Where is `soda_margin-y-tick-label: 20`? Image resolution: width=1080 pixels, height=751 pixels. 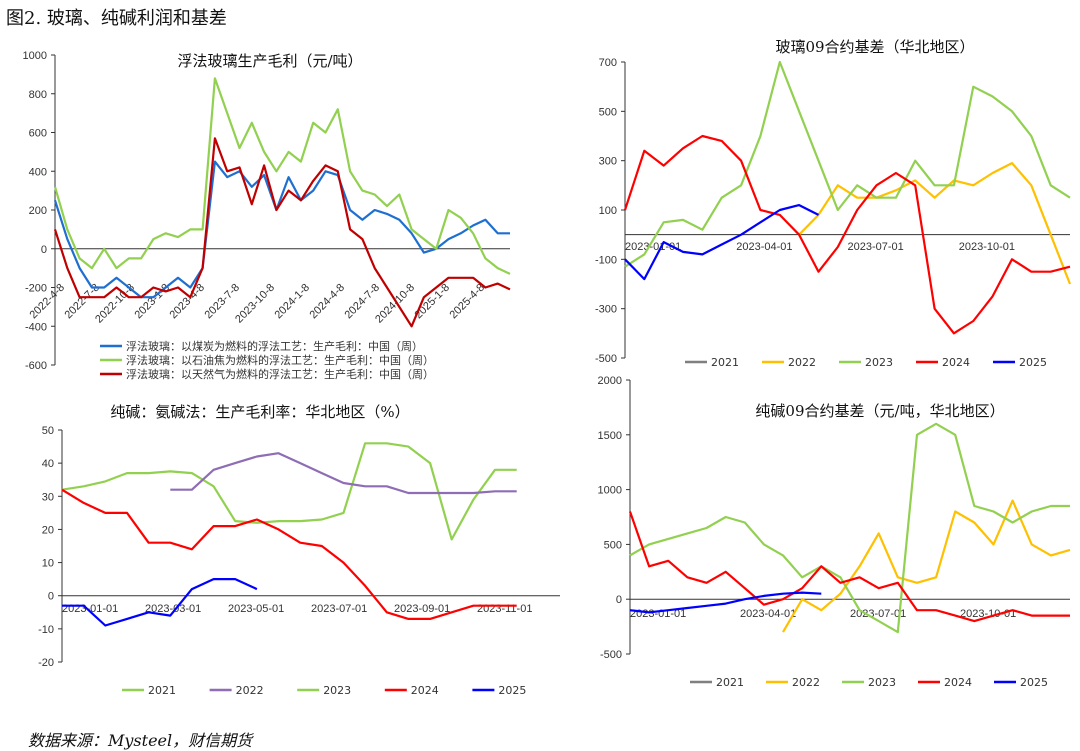 soda_margin-y-tick-label: 20 is located at coordinates (48, 530).